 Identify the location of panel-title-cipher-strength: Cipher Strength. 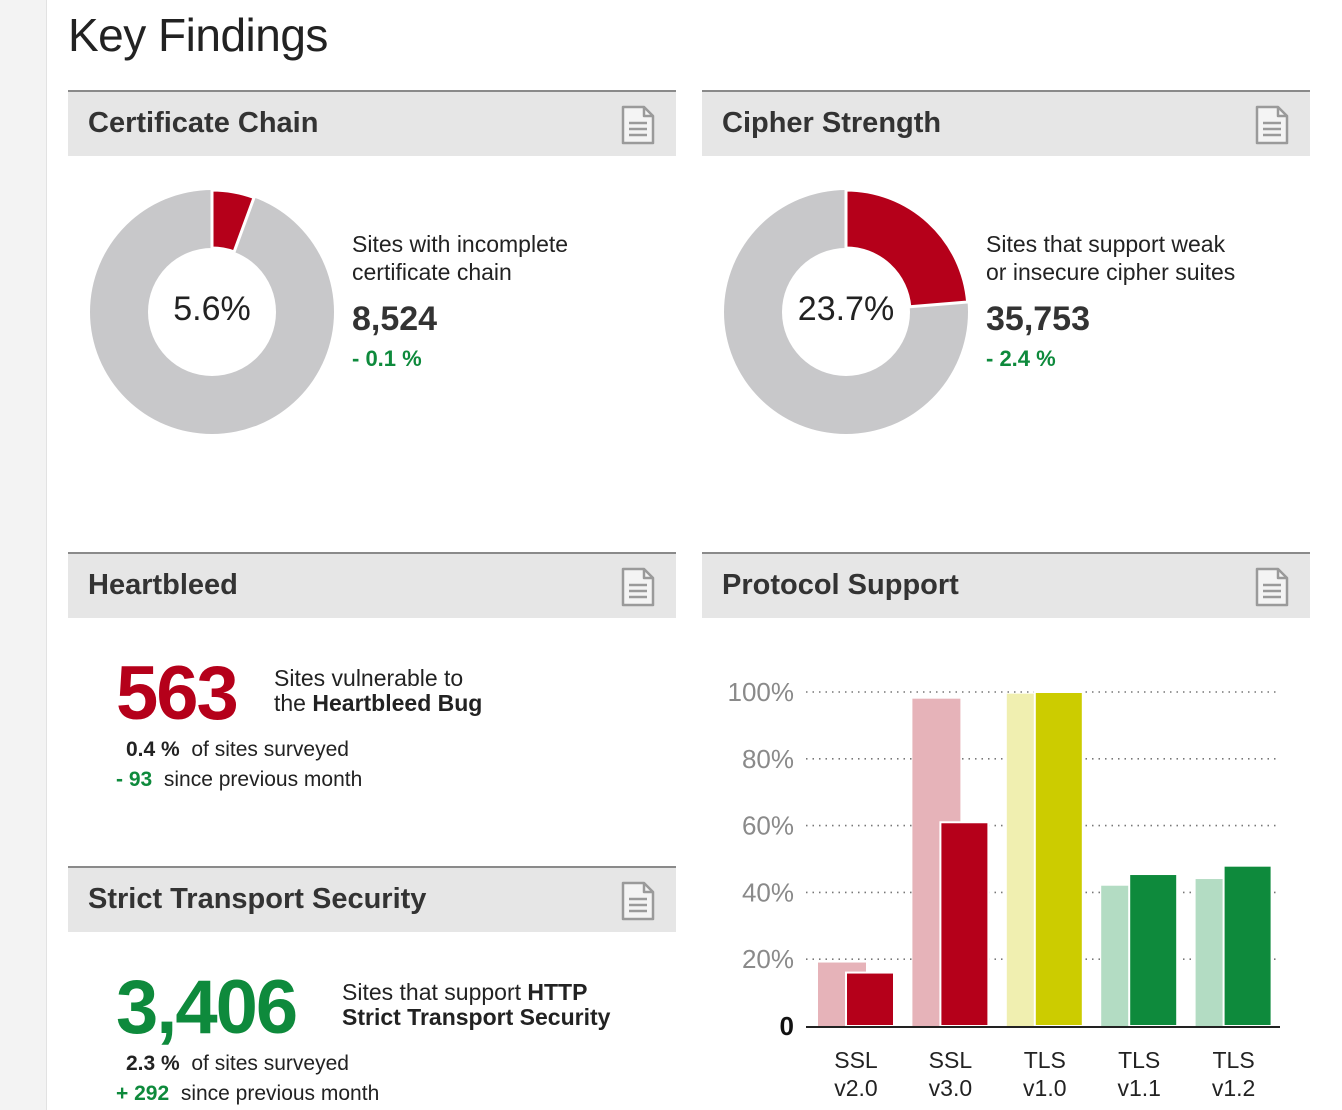
(832, 123).